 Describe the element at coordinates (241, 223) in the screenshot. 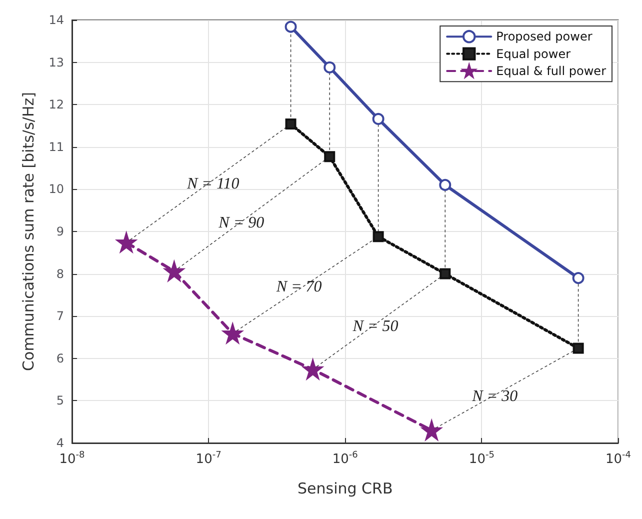

I see `annotation: N = 90` at that location.